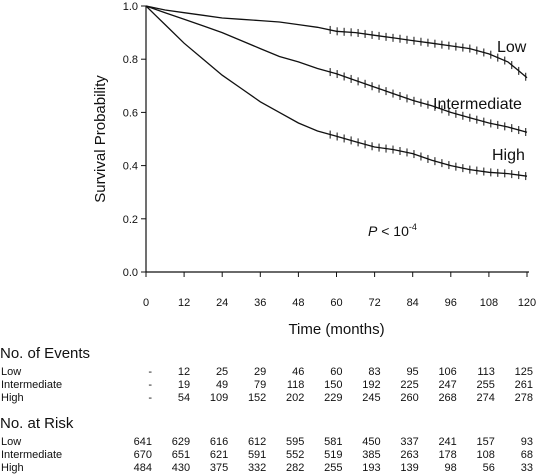 Image resolution: width=540 pixels, height=475 pixels. Describe the element at coordinates (184, 372) in the screenshot. I see `events-cell: 12` at that location.